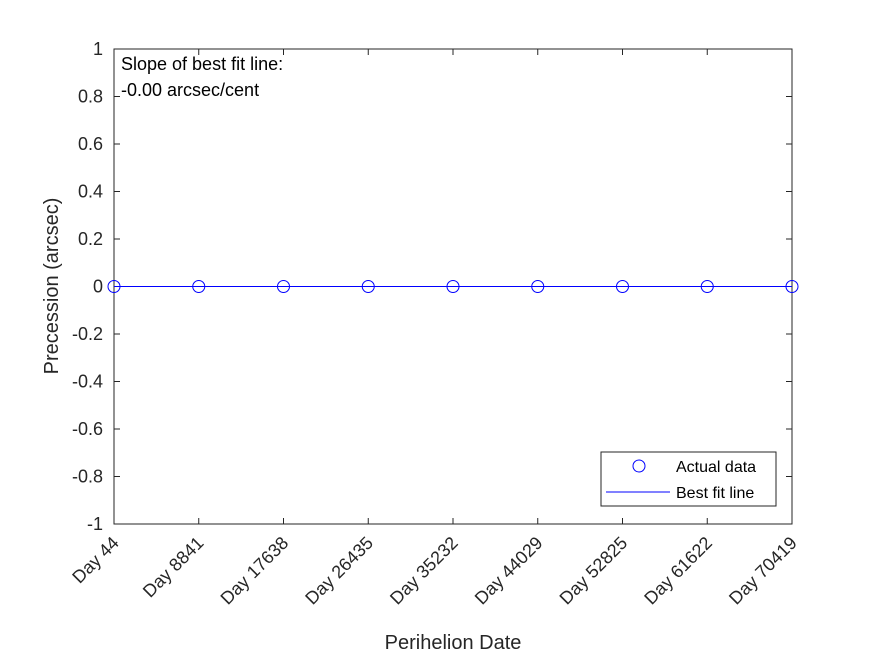  What do you see at coordinates (90, 97) in the screenshot?
I see `y-tick-label: 0.8` at bounding box center [90, 97].